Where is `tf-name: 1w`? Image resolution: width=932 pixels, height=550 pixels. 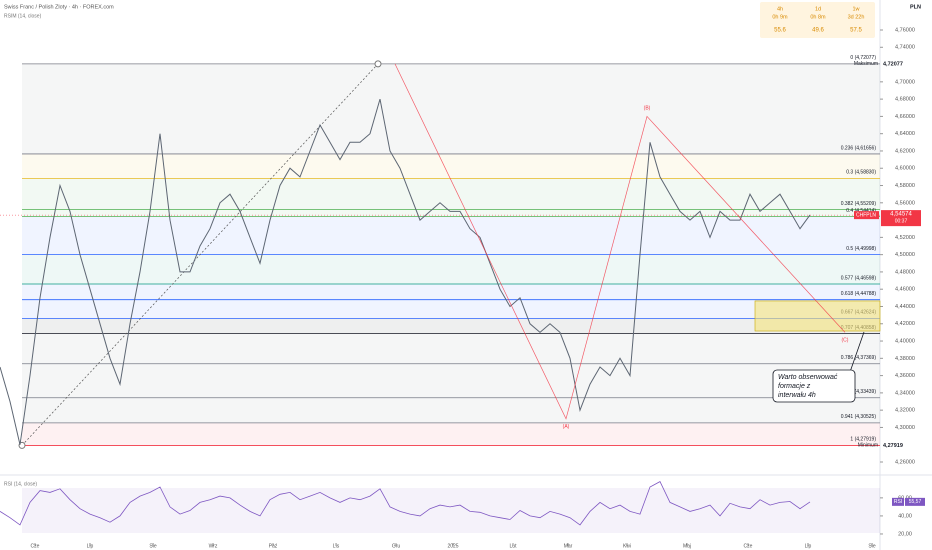
tf-name: 1w is located at coordinates (855, 9).